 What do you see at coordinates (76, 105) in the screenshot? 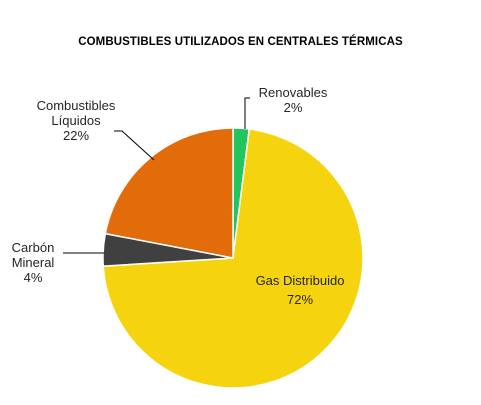
I see `slice-label-3-0: Combustibles` at bounding box center [76, 105].